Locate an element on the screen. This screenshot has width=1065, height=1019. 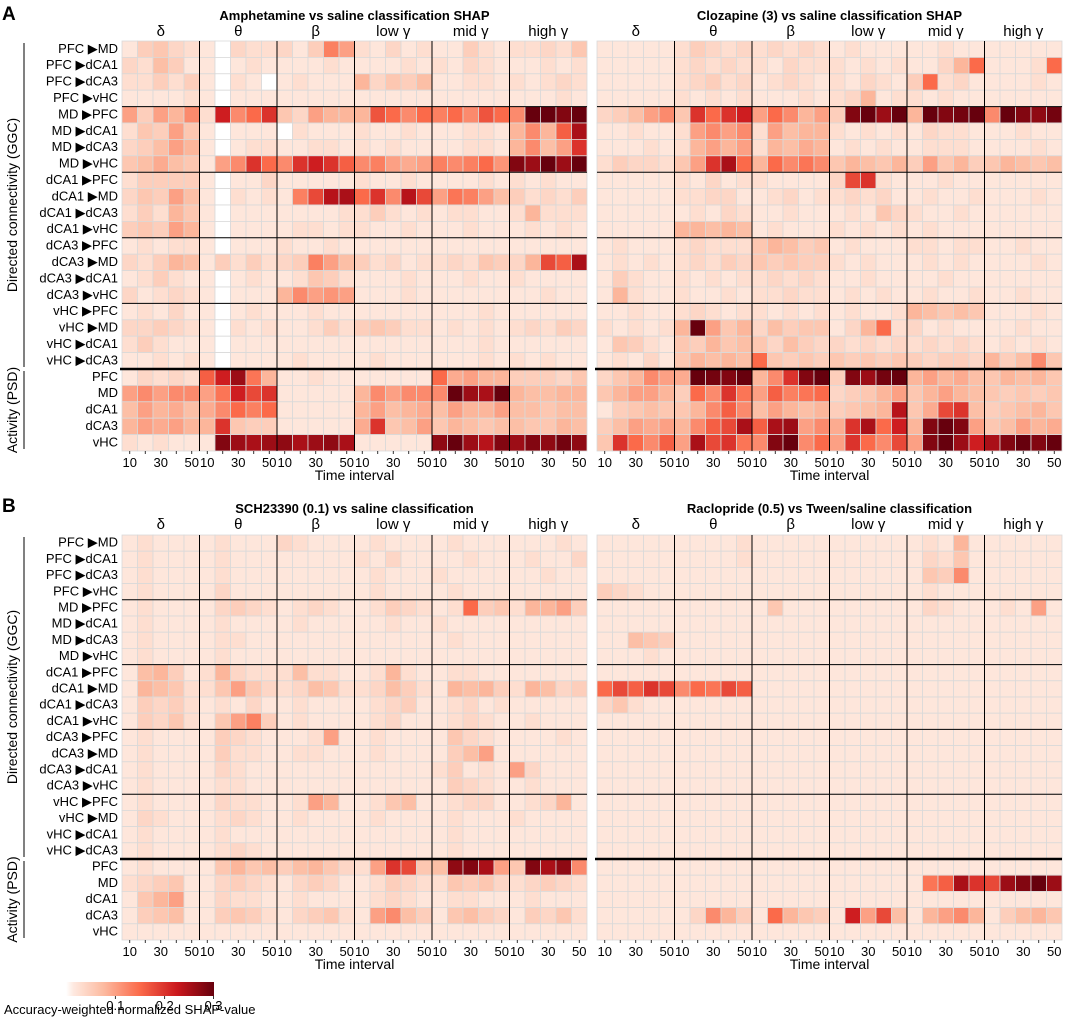
row-label: MD ▶dCA1 is located at coordinates (85, 130).